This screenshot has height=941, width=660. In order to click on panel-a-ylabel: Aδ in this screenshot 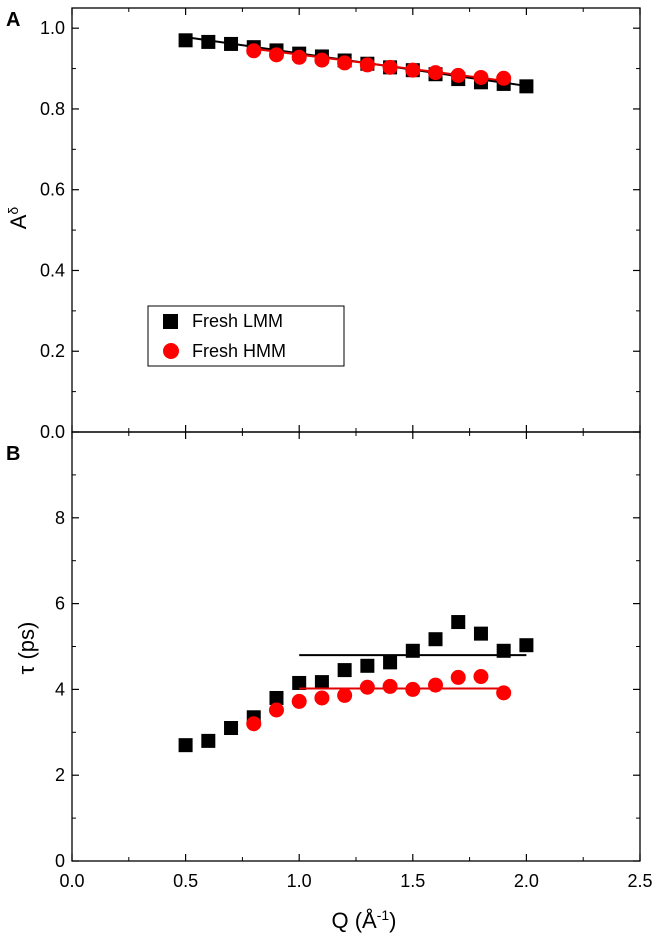, I will do `click(18, 218)`.